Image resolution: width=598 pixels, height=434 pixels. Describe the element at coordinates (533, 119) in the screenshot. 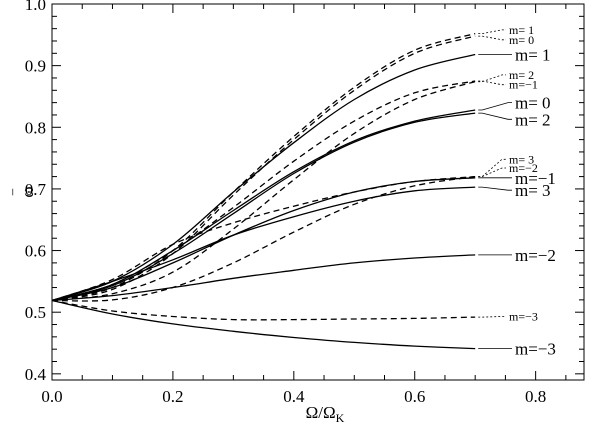

I see `series-label-2: m= 2` at that location.